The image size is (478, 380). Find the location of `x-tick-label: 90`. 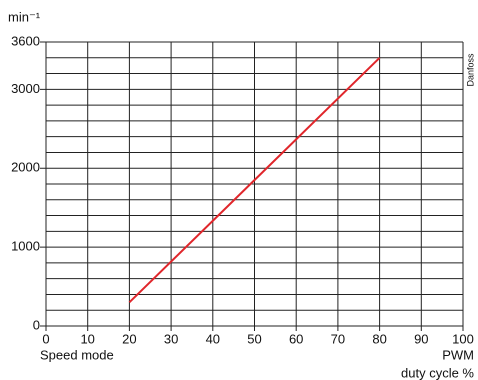

x-tick-label: 90 is located at coordinates (421, 338).